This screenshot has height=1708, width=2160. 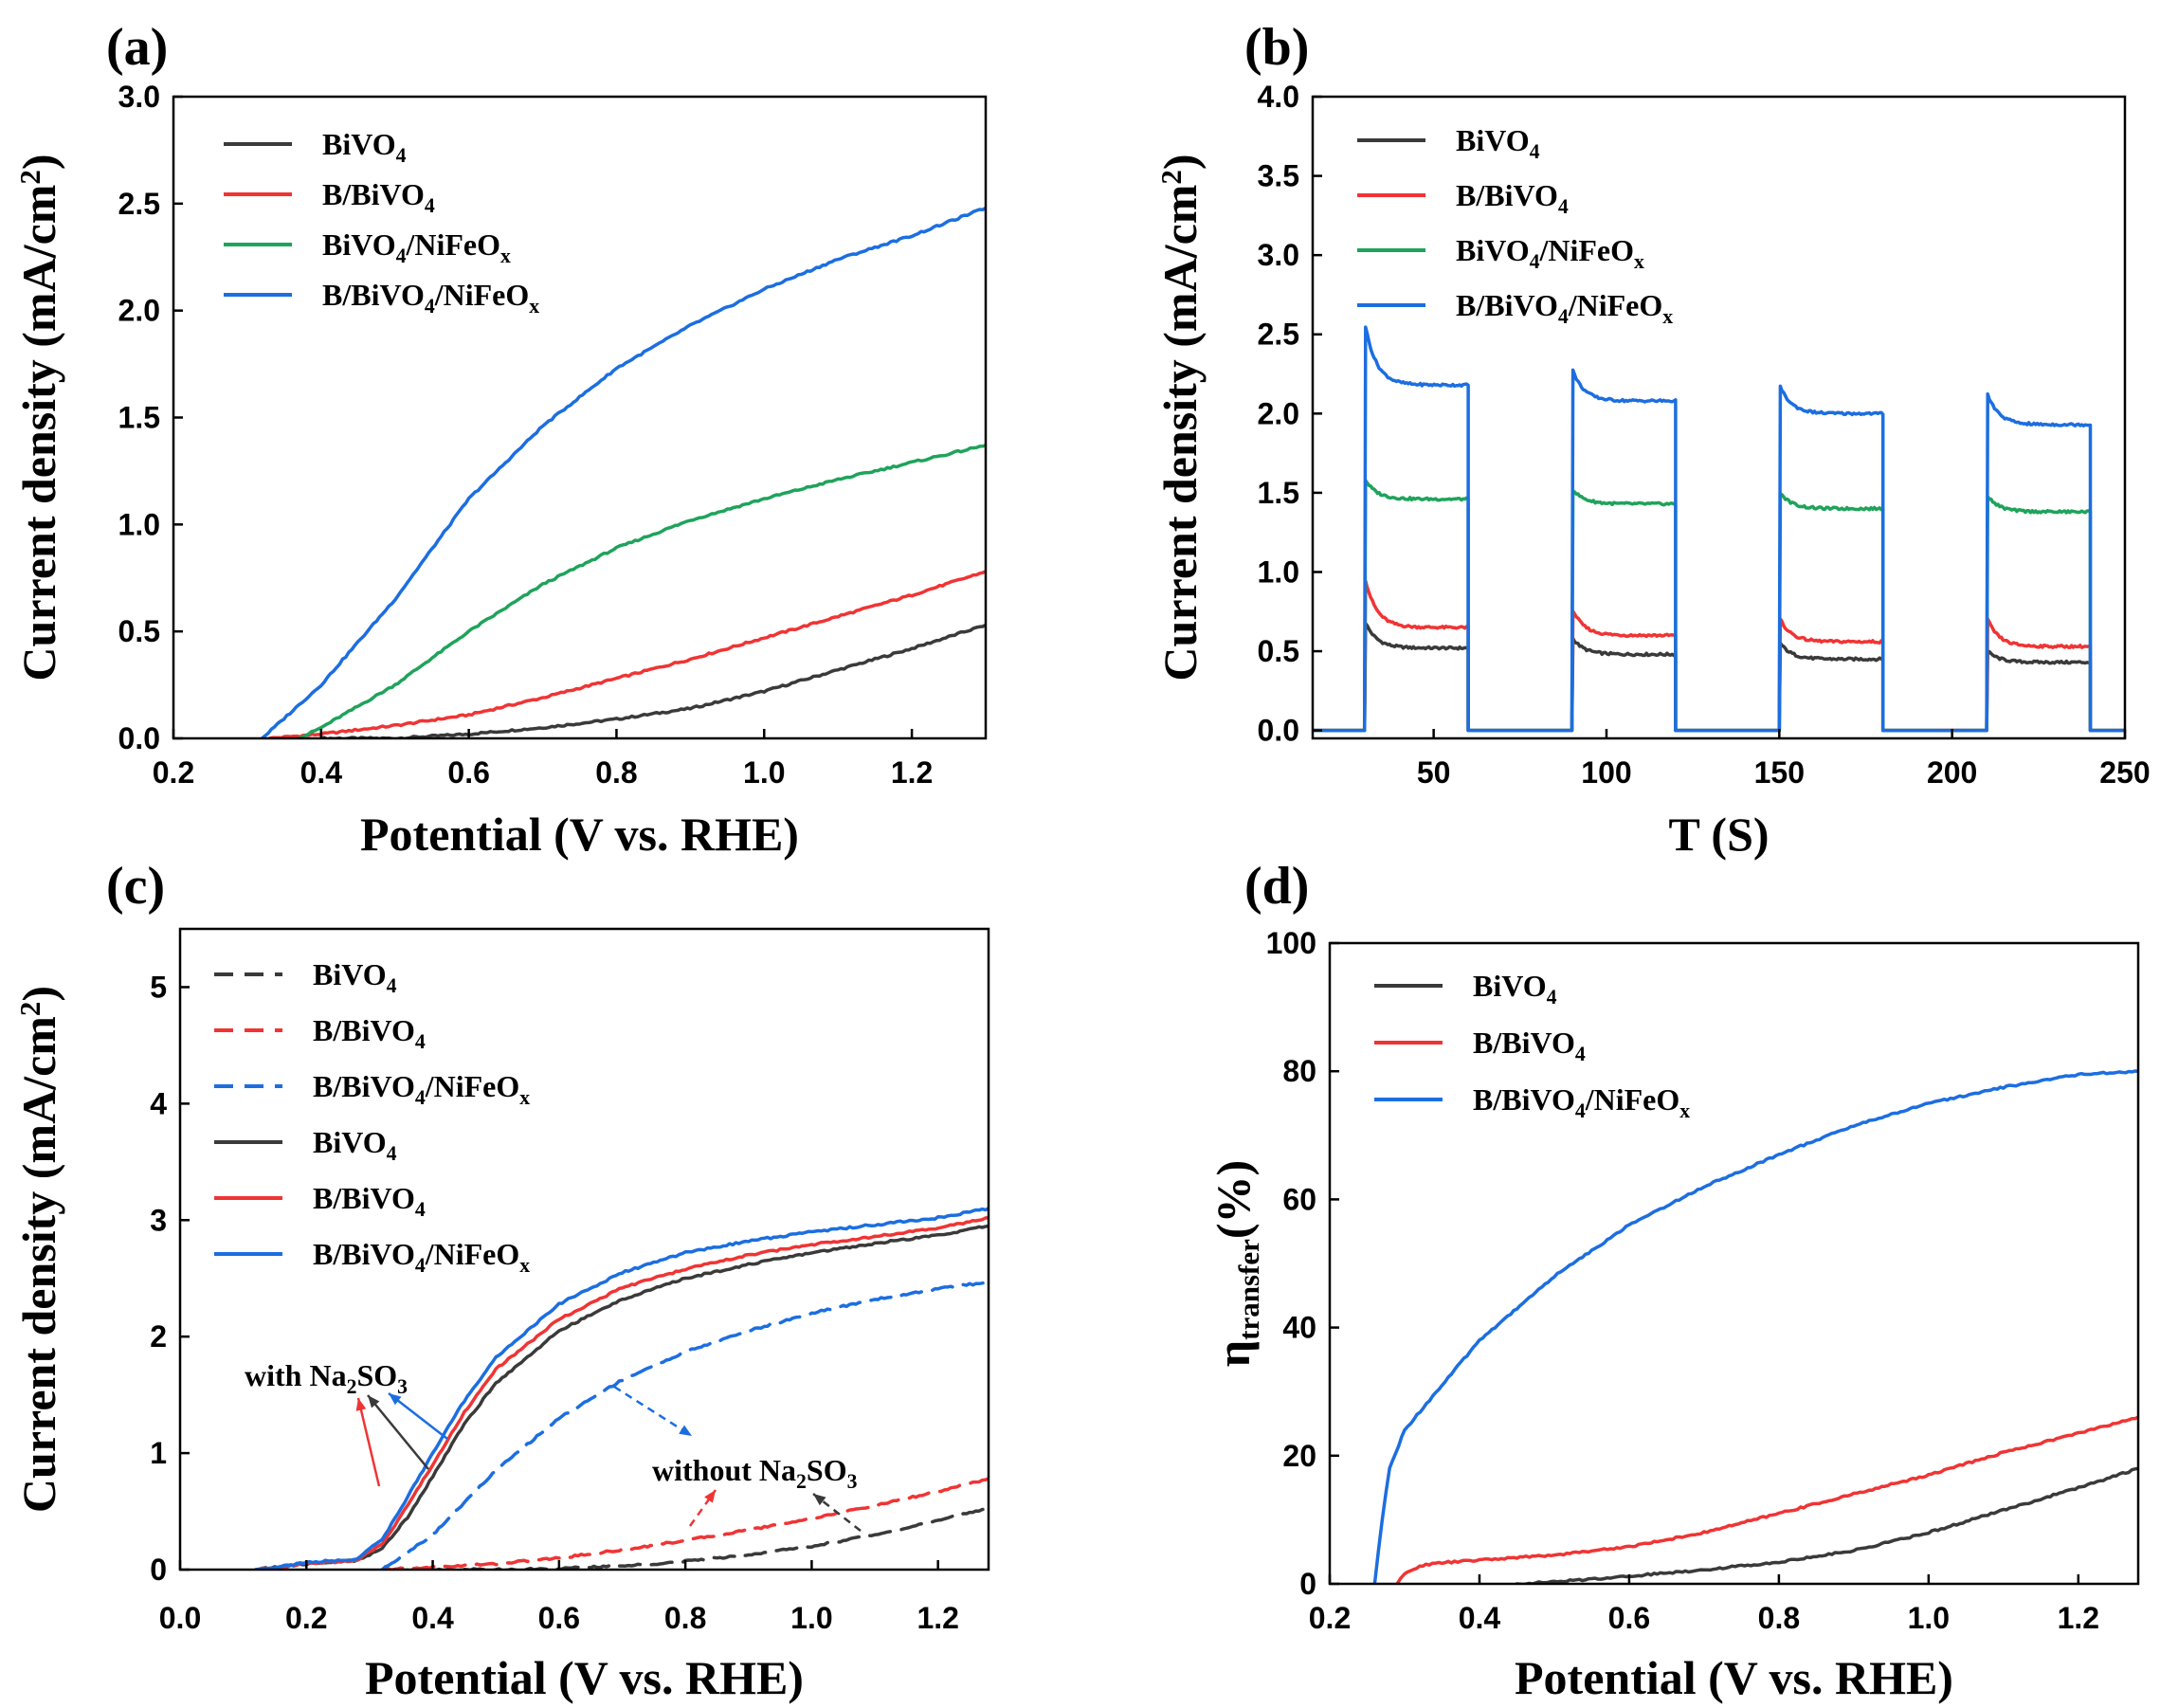 I want to click on y-tick-label: 3, so click(x=158, y=1220).